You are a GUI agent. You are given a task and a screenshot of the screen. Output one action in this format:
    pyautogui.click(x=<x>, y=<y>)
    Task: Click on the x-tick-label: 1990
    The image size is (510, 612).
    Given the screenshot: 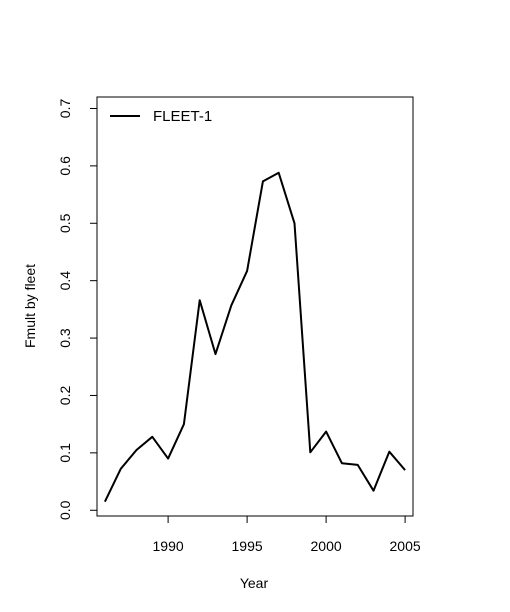 What is the action you would take?
    pyautogui.click(x=168, y=546)
    